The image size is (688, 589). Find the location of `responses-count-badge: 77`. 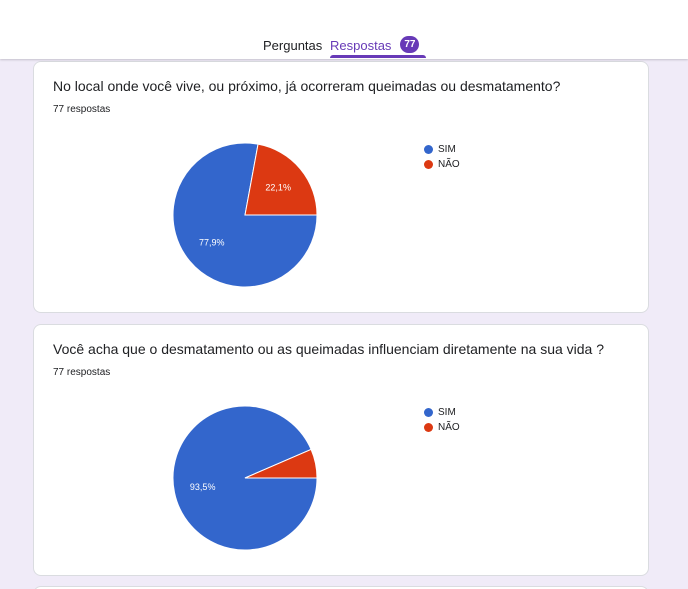

responses-count-badge: 77 is located at coordinates (410, 44).